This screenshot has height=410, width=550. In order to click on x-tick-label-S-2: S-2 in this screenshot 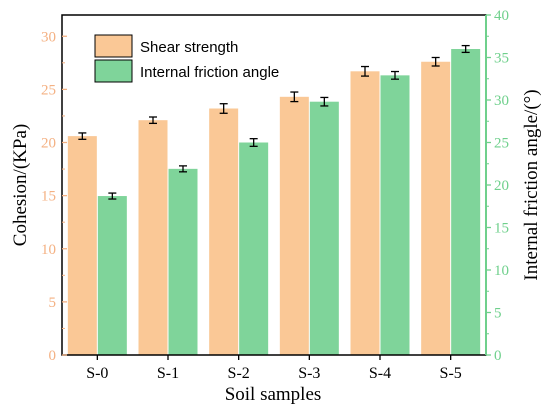, I will do `click(239, 373)`.